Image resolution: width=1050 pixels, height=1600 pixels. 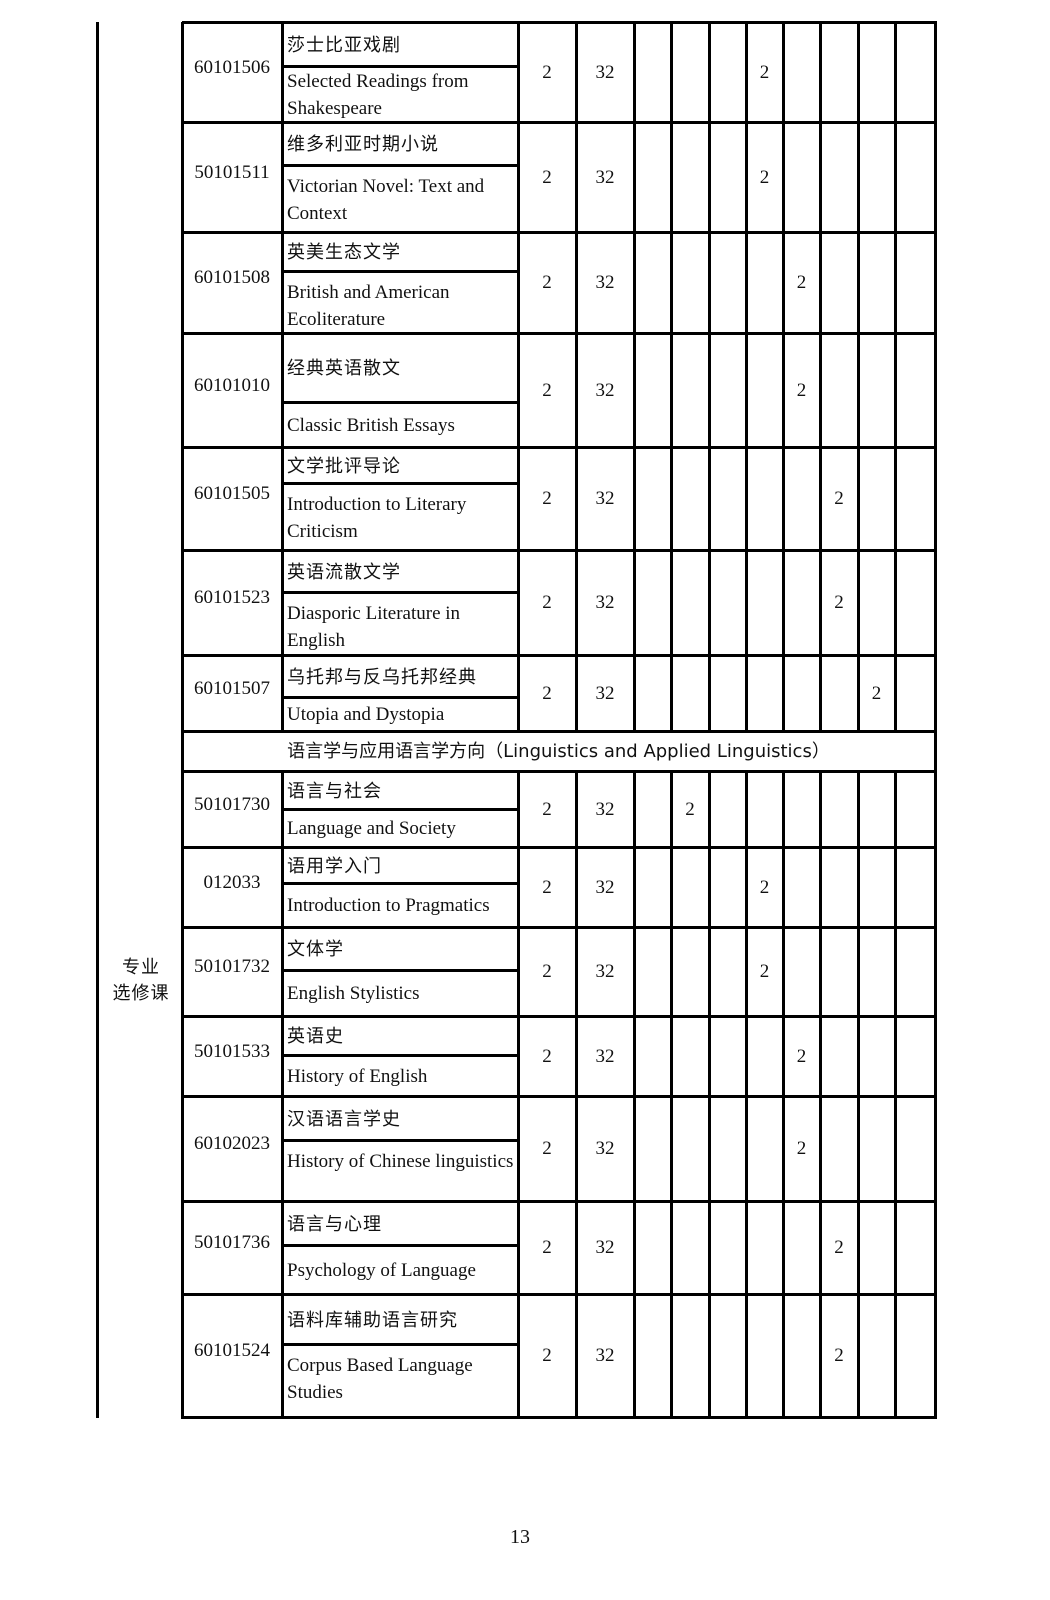 I want to click on course-name-cn: 文学批评导论, so click(x=344, y=466).